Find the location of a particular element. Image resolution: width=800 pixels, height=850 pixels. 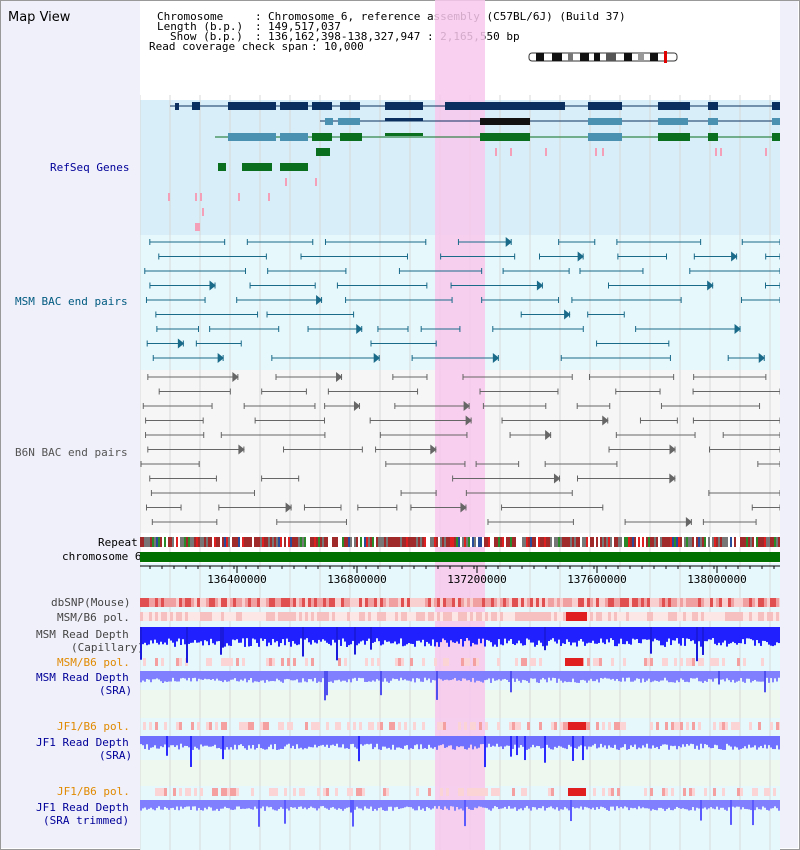

track-label-msm-b6-pol-2: MSM/B6 pol. is located at coordinates (93, 662).